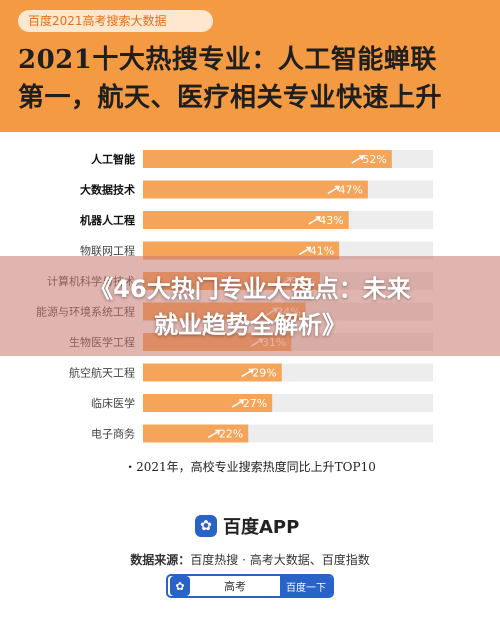 This screenshot has height=617, width=500. What do you see at coordinates (107, 190) in the screenshot?
I see `category-label: 大数据技术` at bounding box center [107, 190].